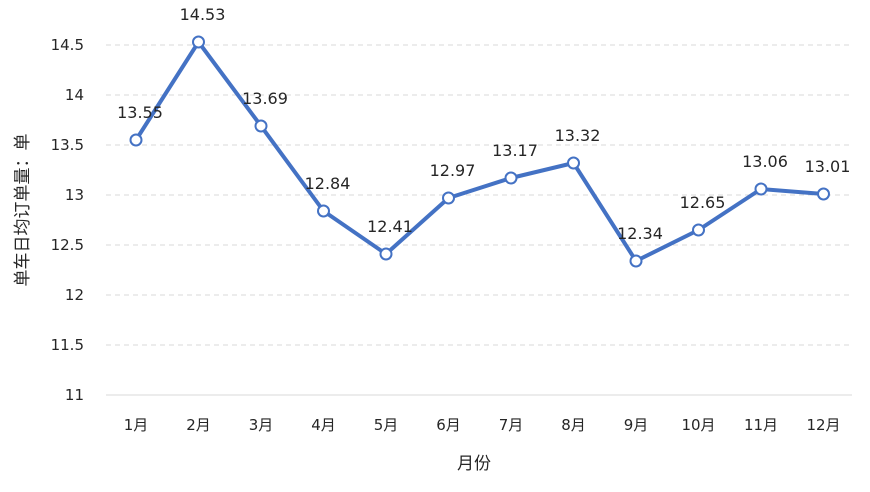 The width and height of the screenshot is (870, 492). I want to click on data-label: 14.53, so click(203, 14).